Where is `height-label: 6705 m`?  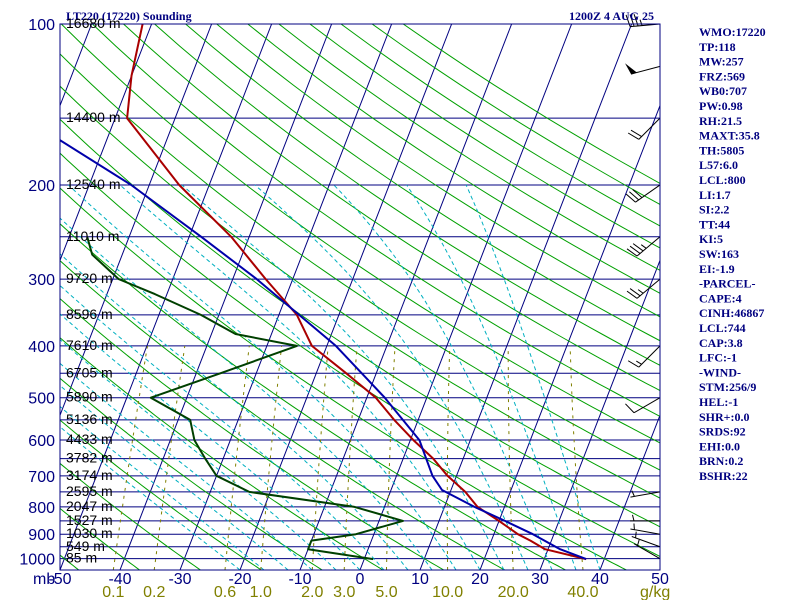
height-label: 6705 m is located at coordinates (89, 372).